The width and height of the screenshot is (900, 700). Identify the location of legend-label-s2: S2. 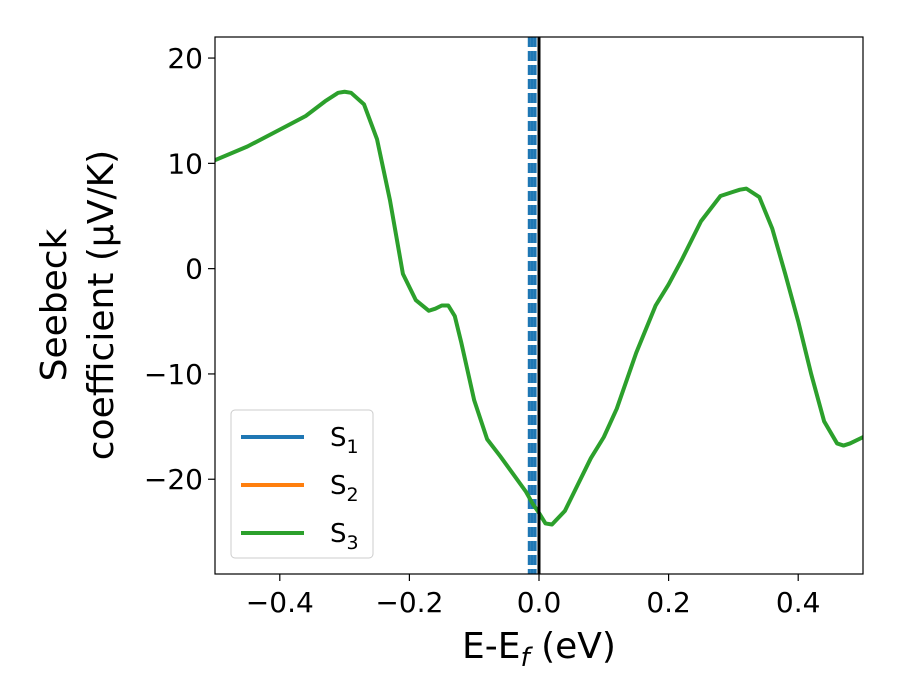
(344, 488).